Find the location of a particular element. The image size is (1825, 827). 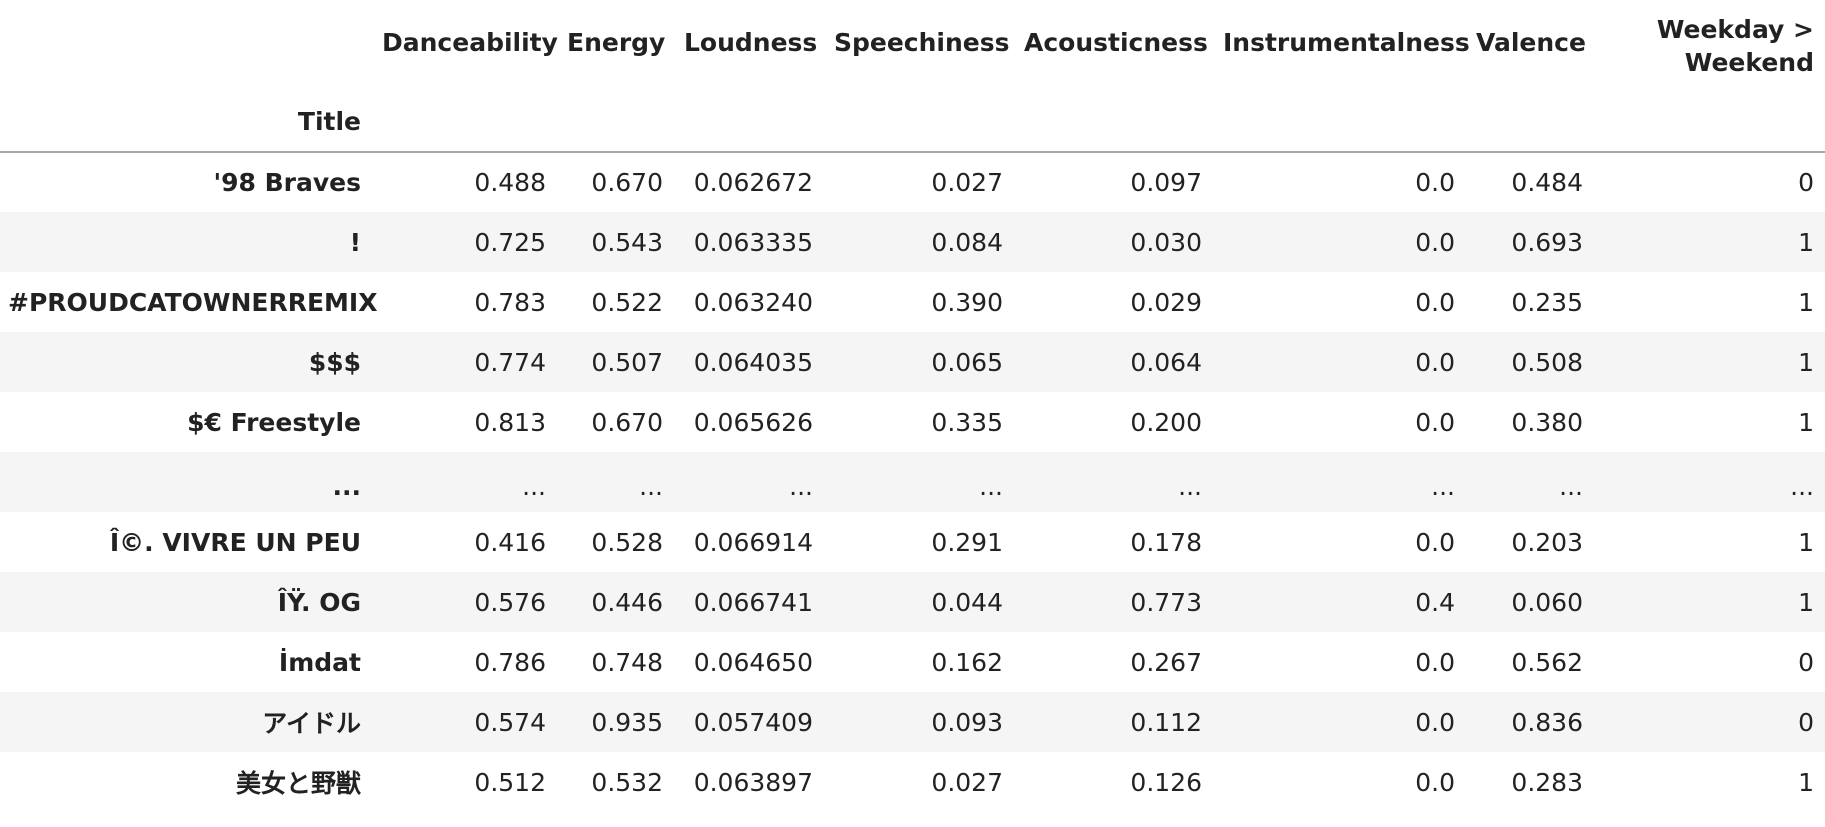

cell-valence: 0.283 is located at coordinates (1547, 782).